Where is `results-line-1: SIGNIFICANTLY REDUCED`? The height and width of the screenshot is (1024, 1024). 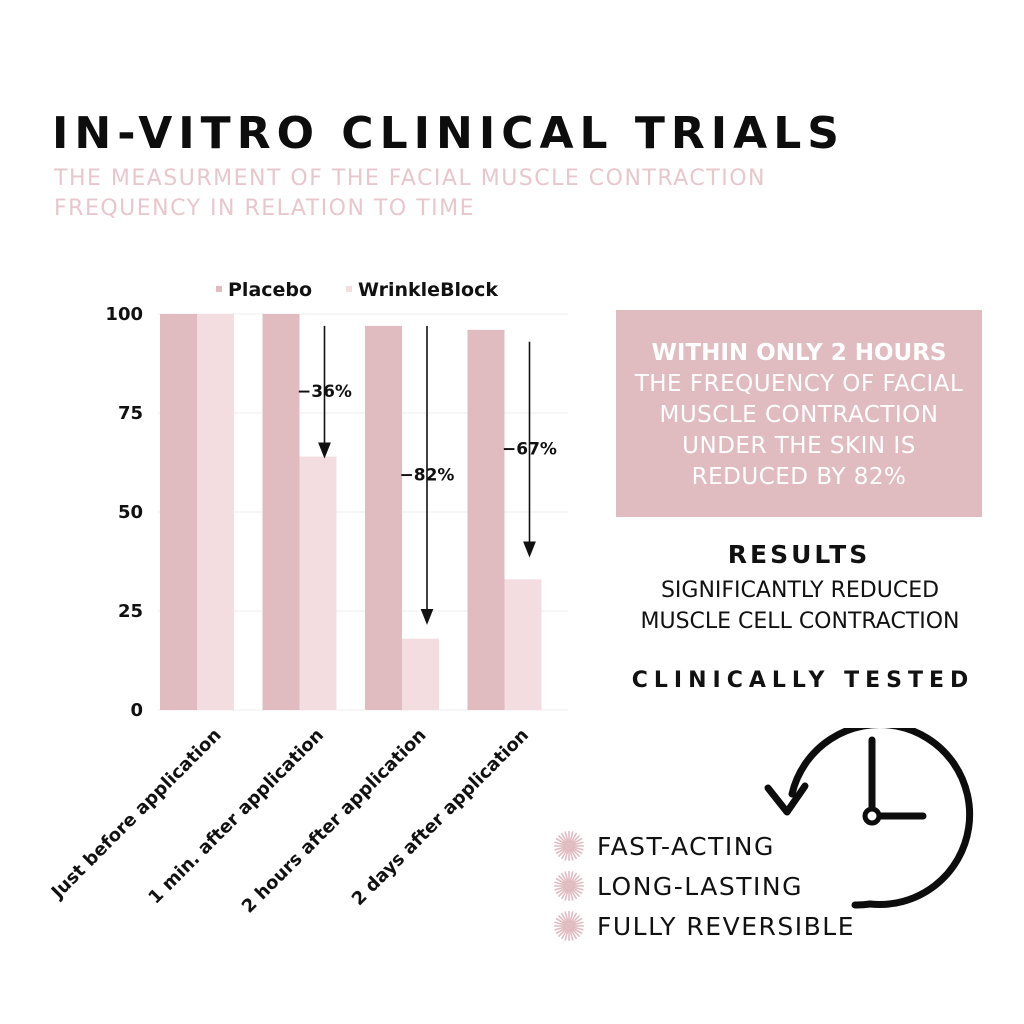
results-line-1: SIGNIFICANTLY REDUCED is located at coordinates (800, 590).